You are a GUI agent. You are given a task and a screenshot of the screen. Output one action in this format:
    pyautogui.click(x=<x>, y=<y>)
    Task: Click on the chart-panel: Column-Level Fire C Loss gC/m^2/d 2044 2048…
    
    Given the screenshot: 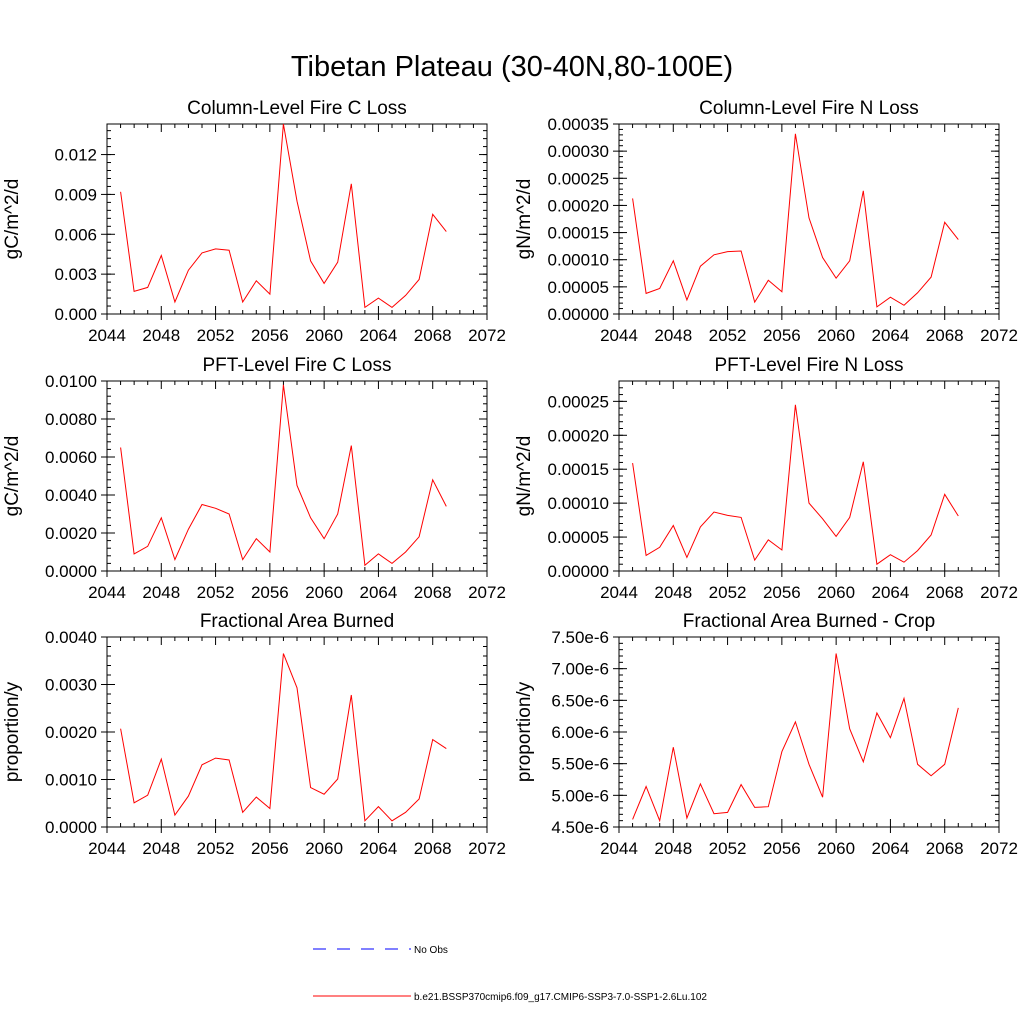 What is the action you would take?
    pyautogui.click(x=254, y=221)
    